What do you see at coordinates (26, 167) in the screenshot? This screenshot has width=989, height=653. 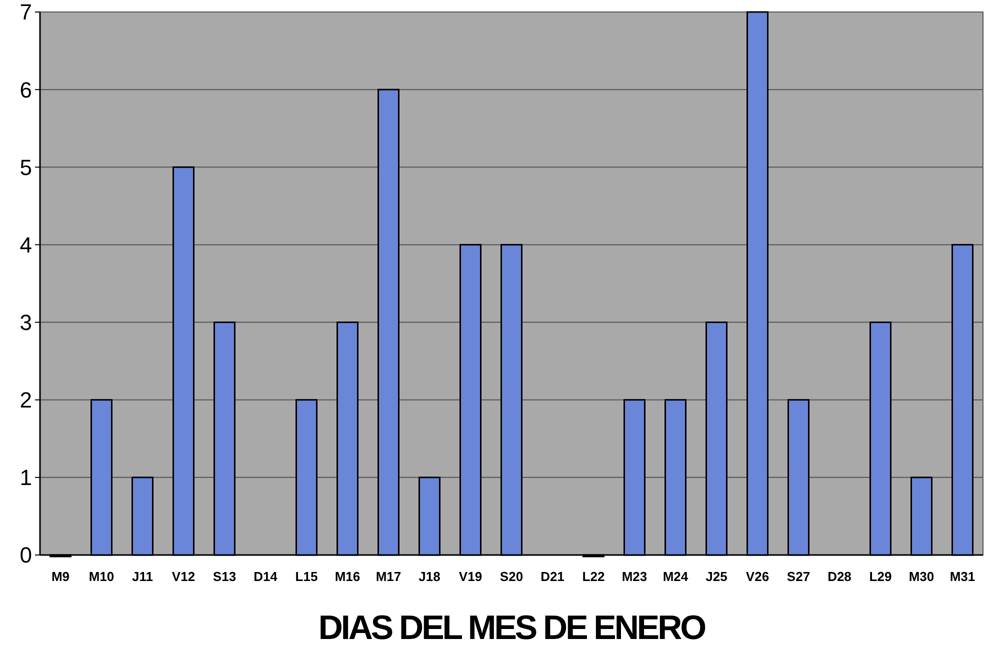 I see `y-tick-label: 5` at bounding box center [26, 167].